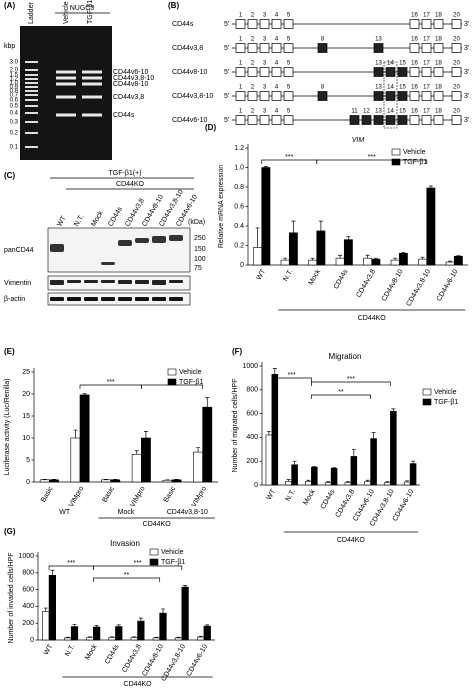 This screenshot has height=691, width=474. What do you see at coordinates (126, 579) in the screenshot?
I see `significance-bracket` at bounding box center [126, 579].